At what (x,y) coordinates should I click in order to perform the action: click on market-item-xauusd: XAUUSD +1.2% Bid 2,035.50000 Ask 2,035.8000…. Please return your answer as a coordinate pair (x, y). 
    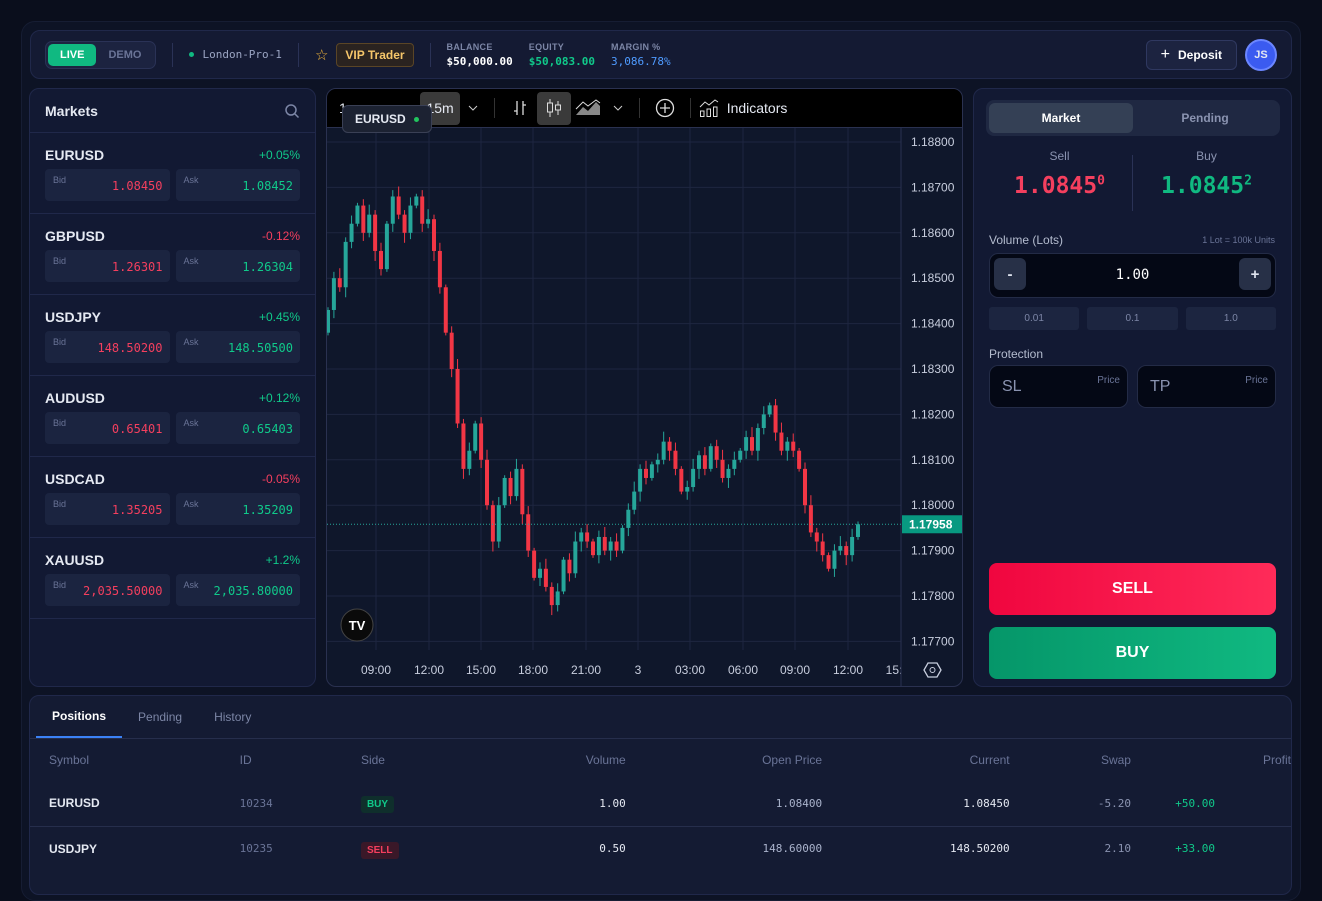
    Looking at the image, I should click on (172, 578).